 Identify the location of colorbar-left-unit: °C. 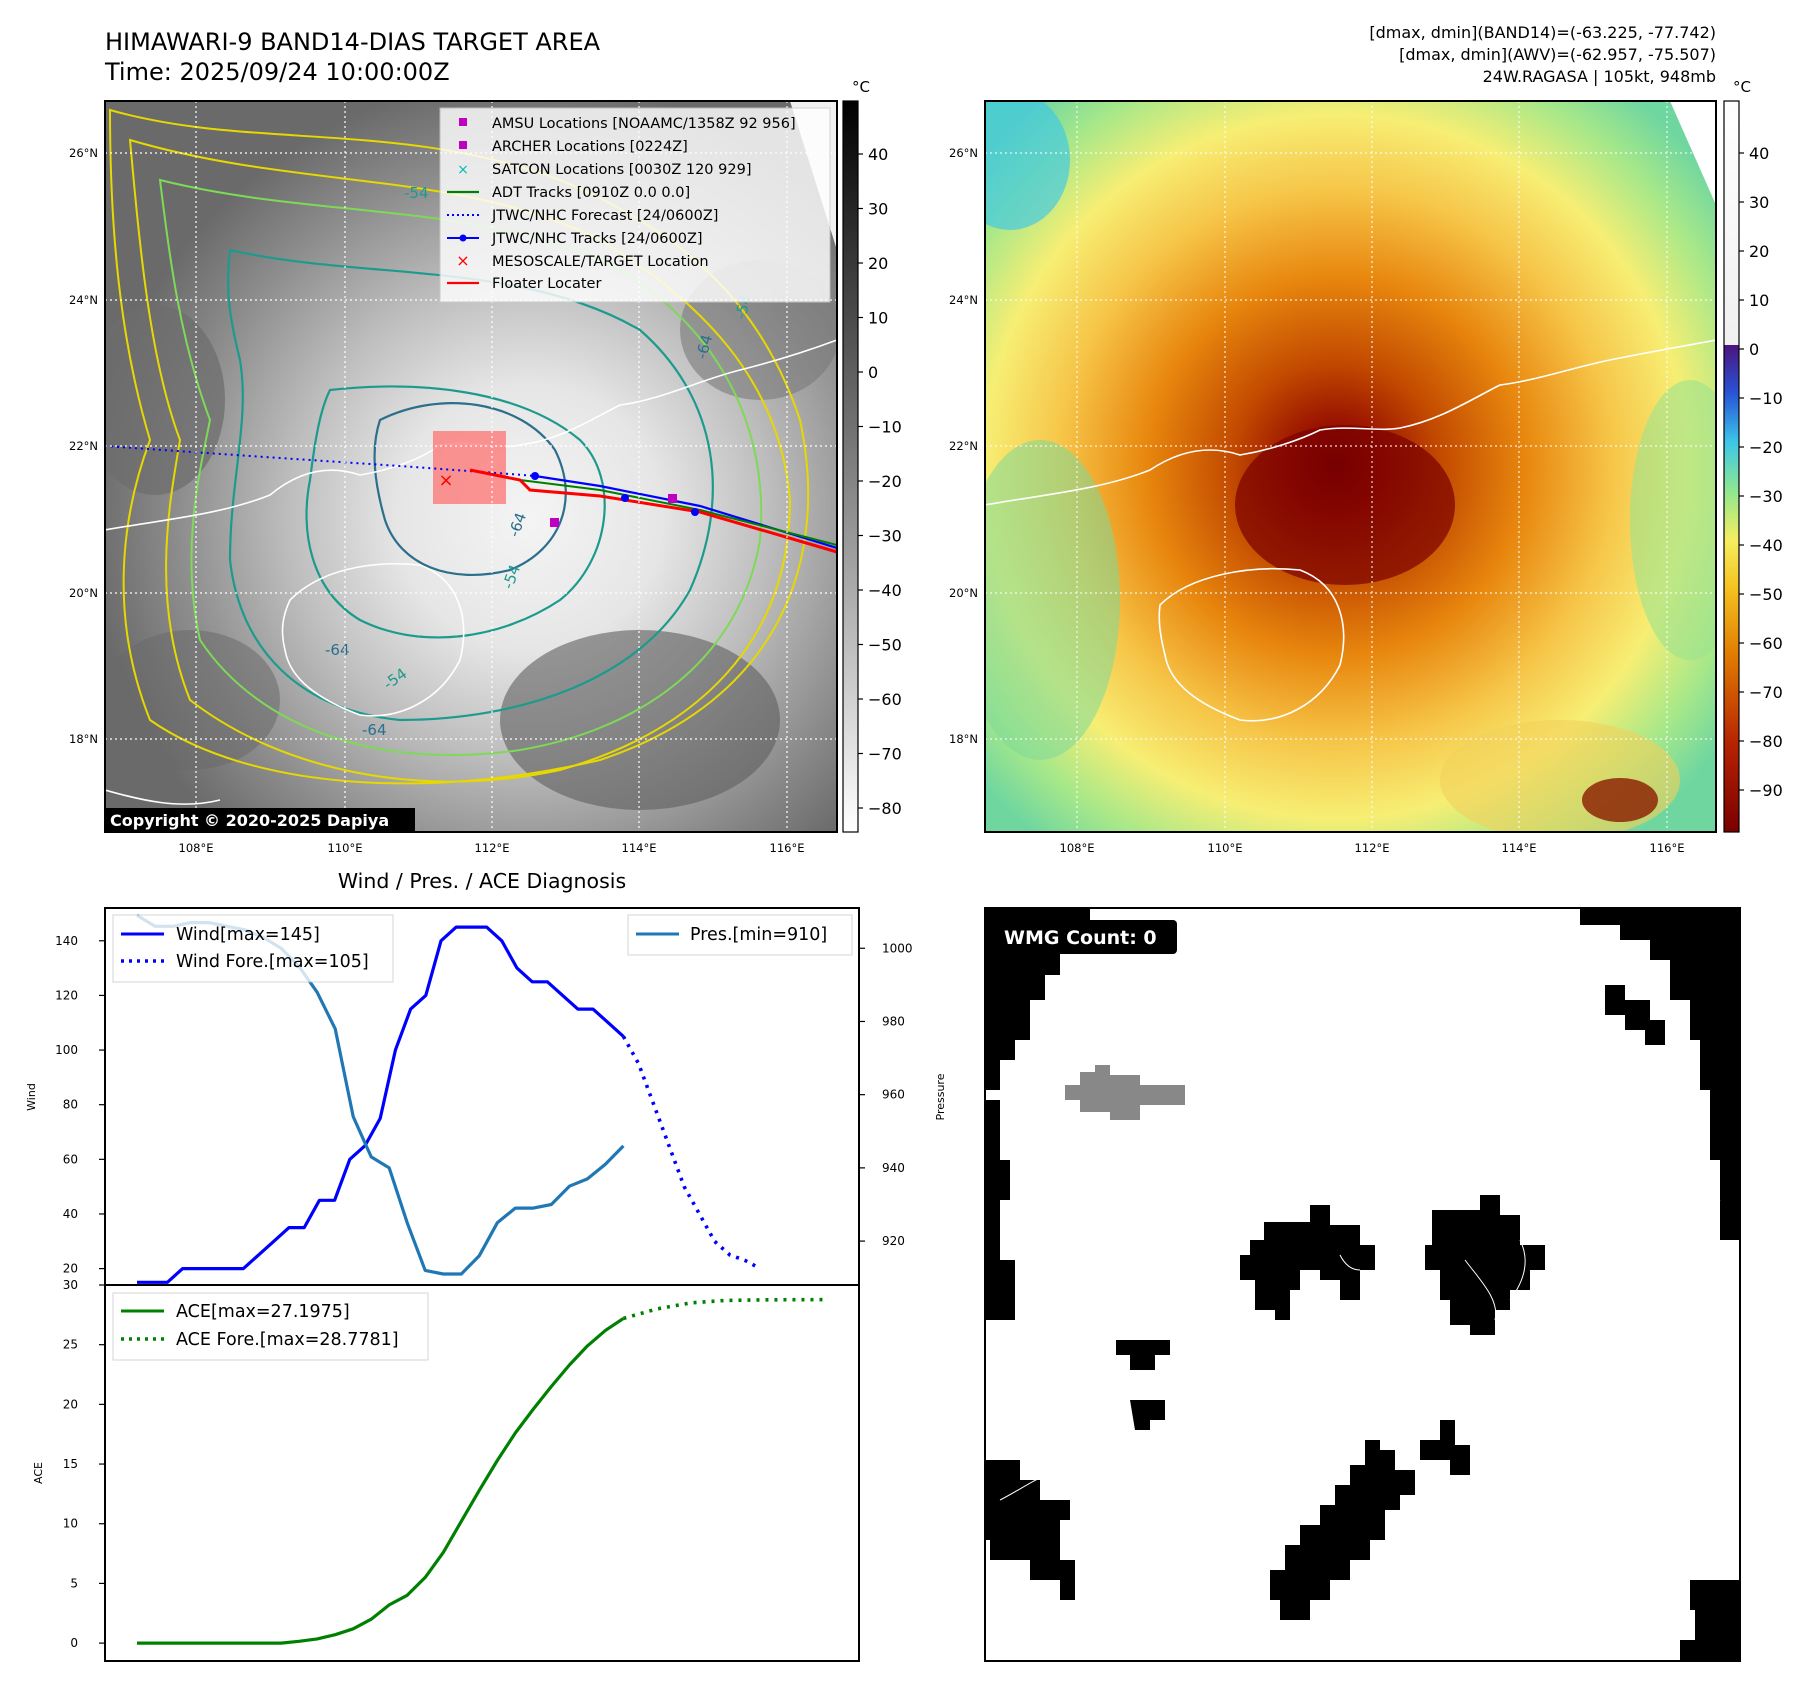
(861, 87).